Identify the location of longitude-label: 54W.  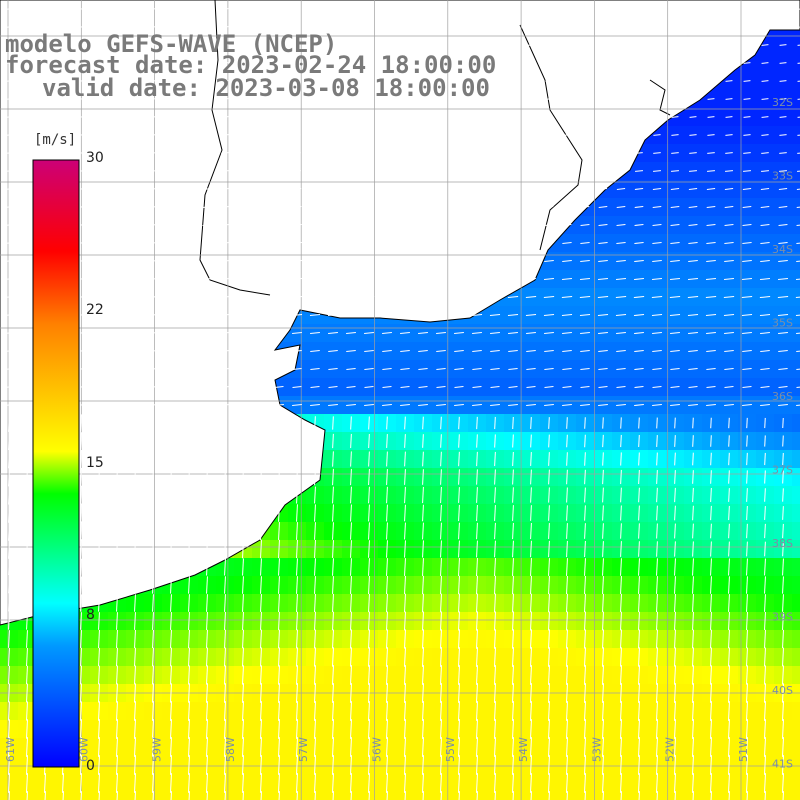
(523, 749).